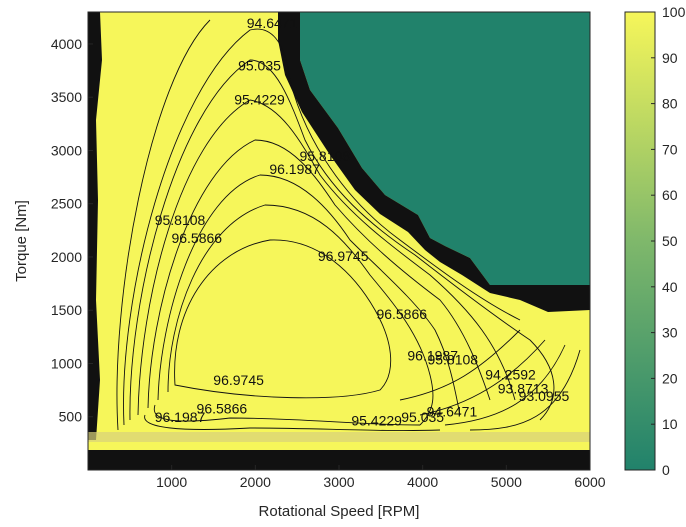 Image resolution: width=686 pixels, height=527 pixels. What do you see at coordinates (71, 417) in the screenshot?
I see `y-tick-label: 500` at bounding box center [71, 417].